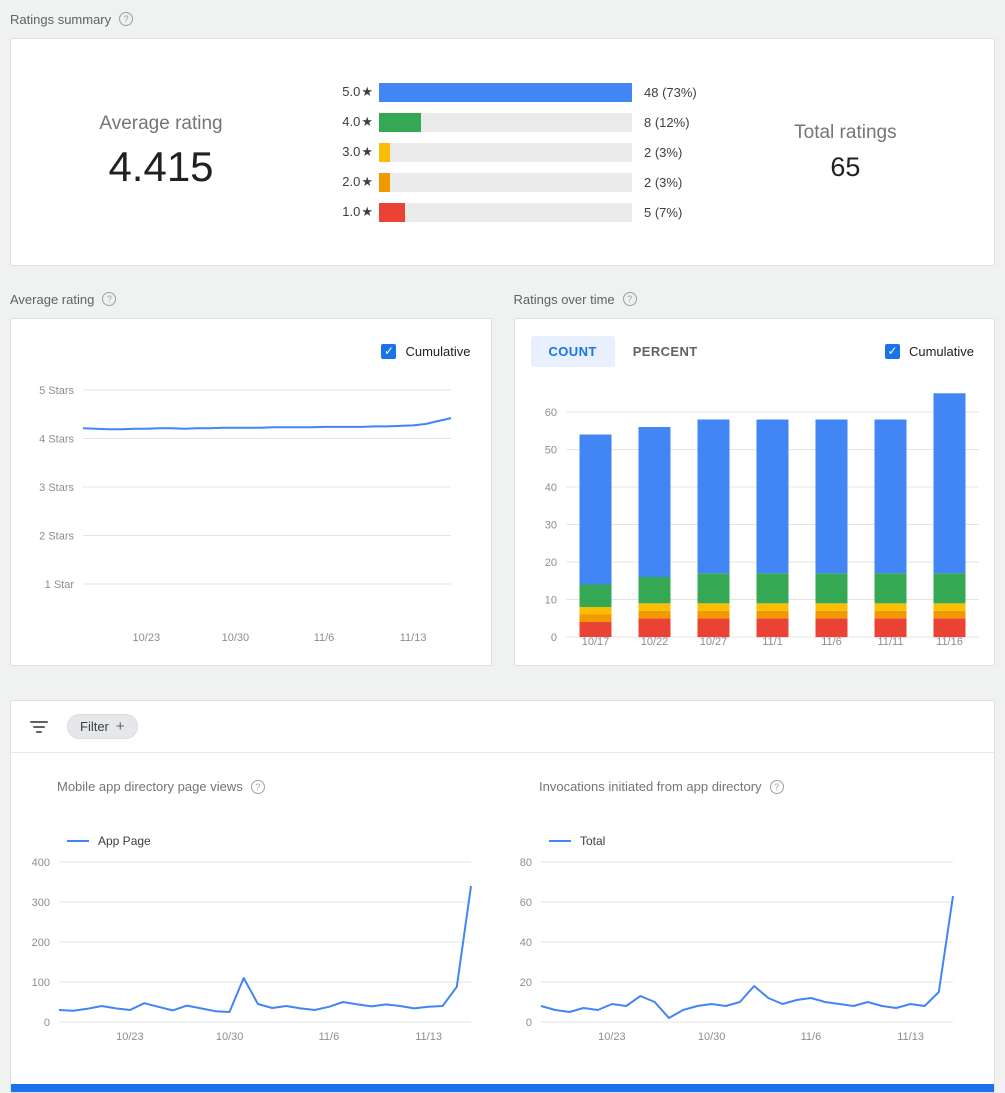 The image size is (1005, 1093). I want to click on filter-row: Filter +, so click(502, 727).